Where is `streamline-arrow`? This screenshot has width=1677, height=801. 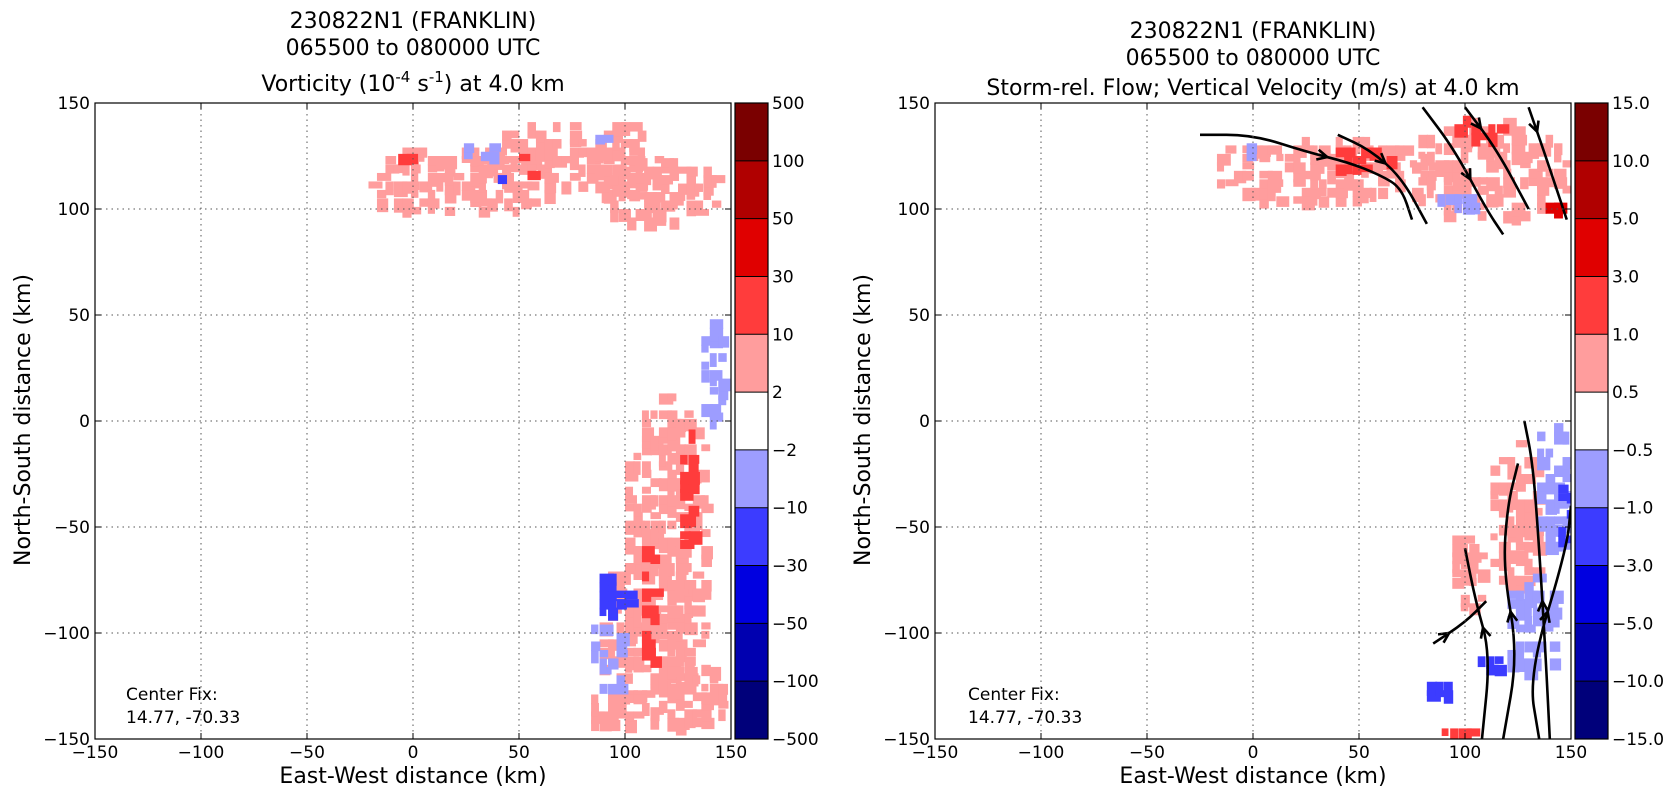 streamline-arrow is located at coordinates (1543, 605).